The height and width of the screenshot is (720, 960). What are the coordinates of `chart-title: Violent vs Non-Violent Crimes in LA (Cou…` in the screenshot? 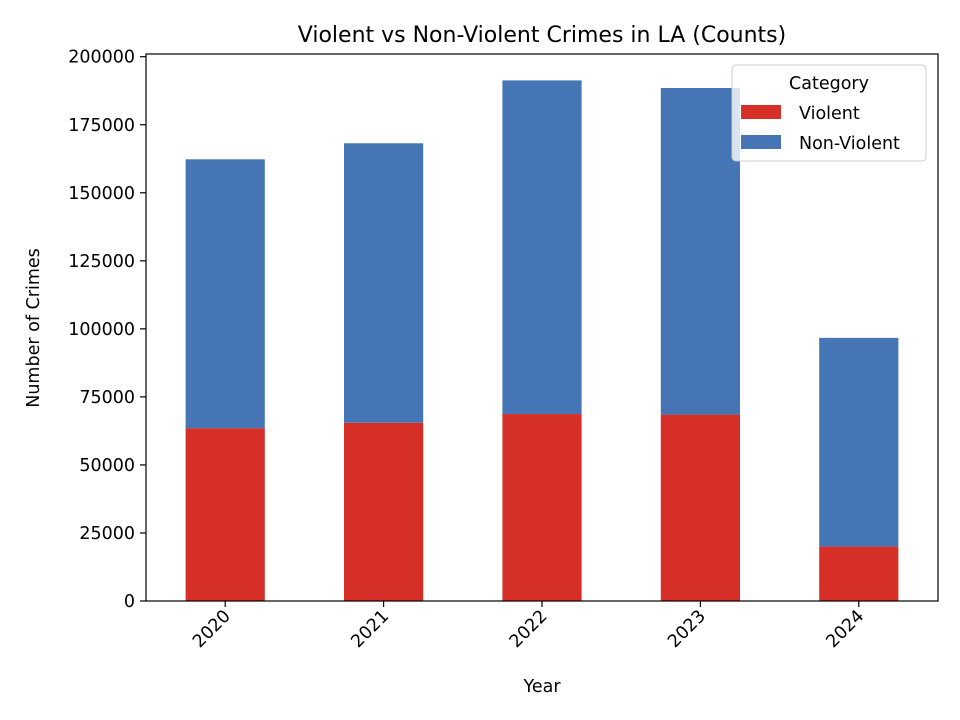 It's located at (542, 35).